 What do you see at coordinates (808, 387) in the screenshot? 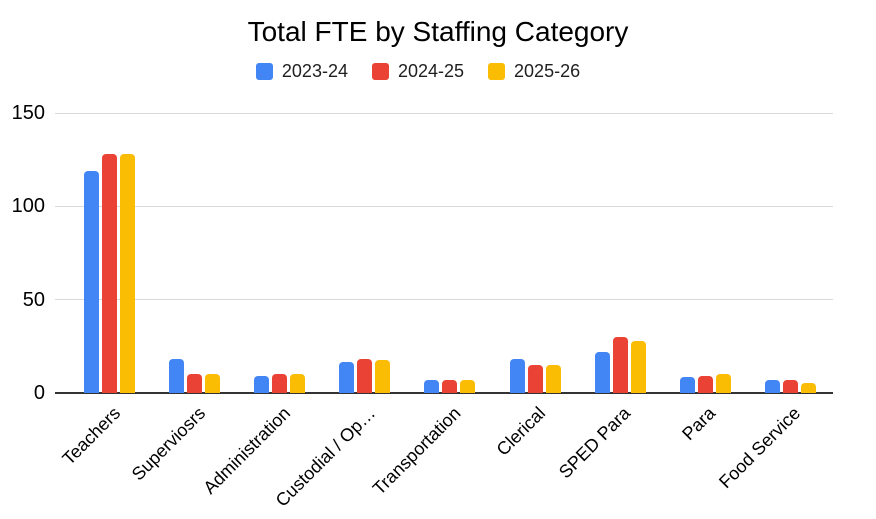
I see `bar-2025-26-food-service` at bounding box center [808, 387].